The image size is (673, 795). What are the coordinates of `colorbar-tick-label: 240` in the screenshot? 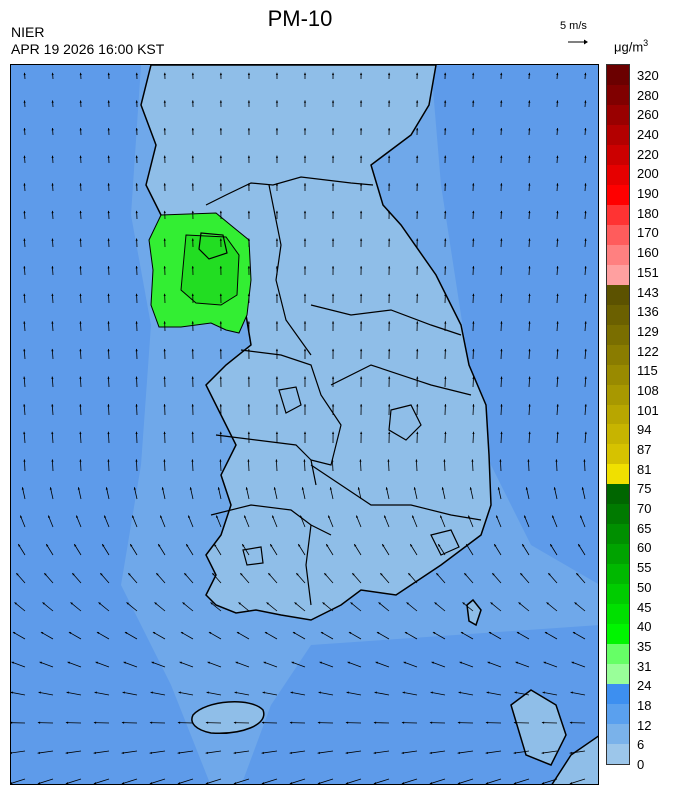 It's located at (648, 135).